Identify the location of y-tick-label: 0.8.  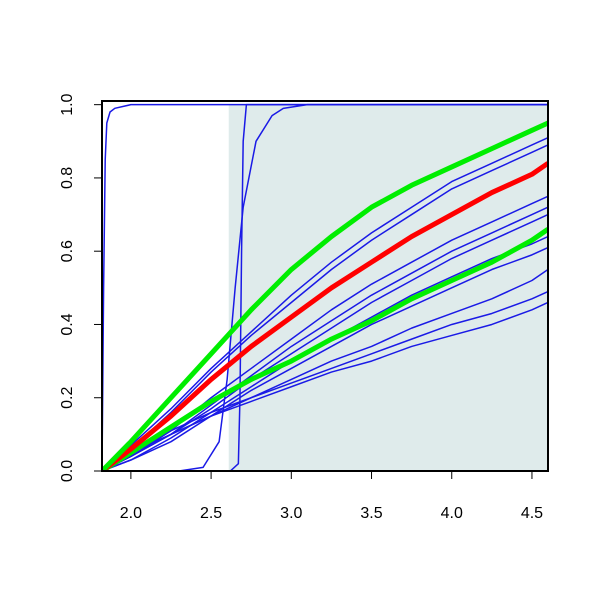
(67, 178).